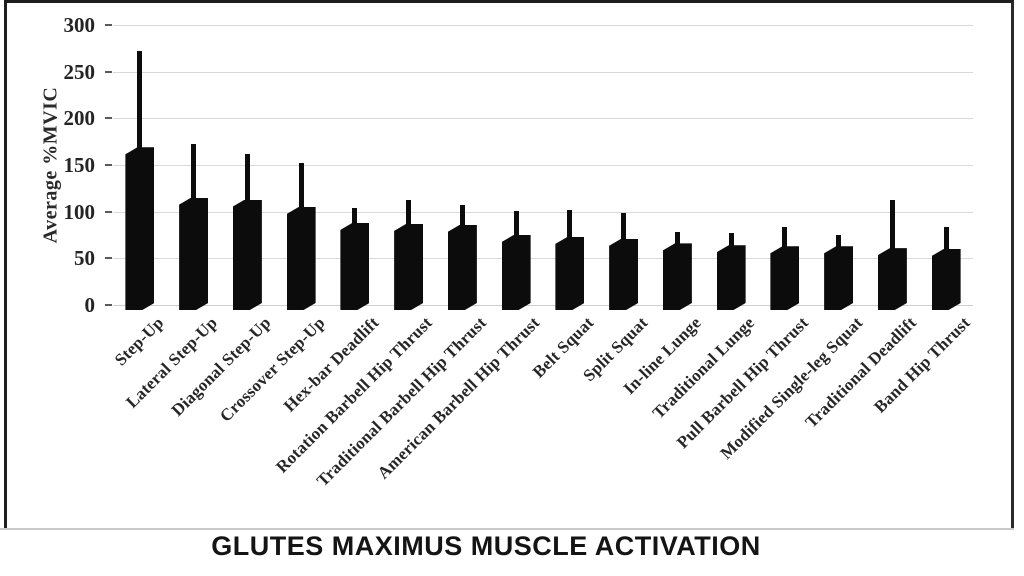  Describe the element at coordinates (408, 267) in the screenshot. I see `bar-rotation-barbell-hip-thrust` at that location.